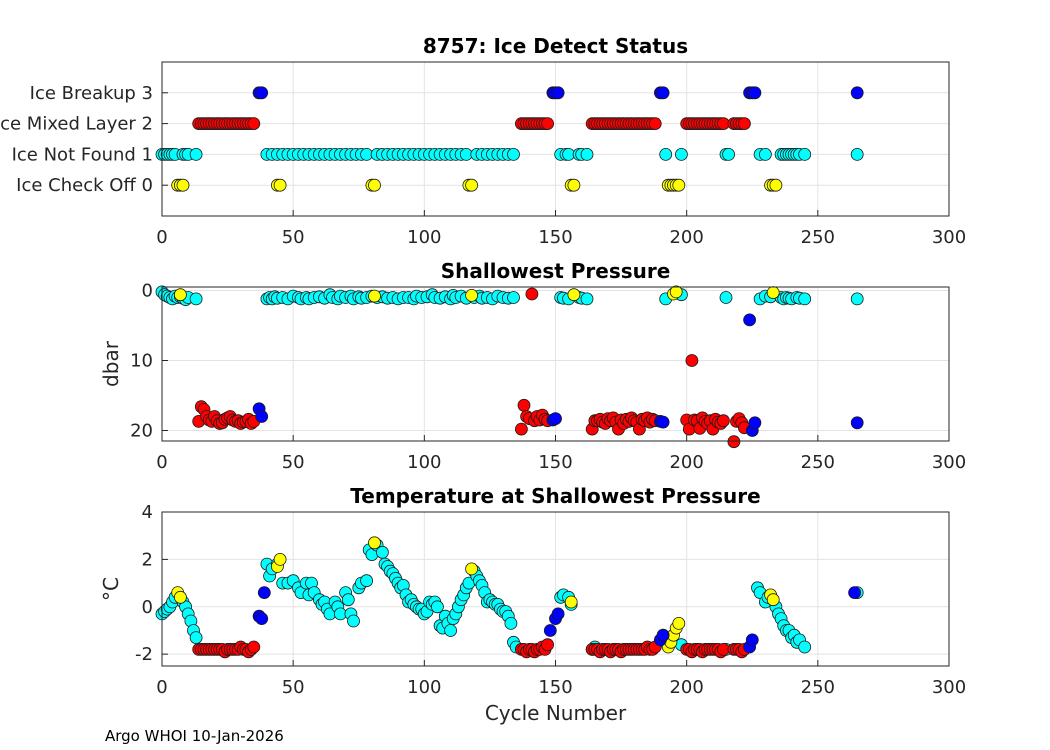 Image resolution: width=1050 pixels, height=750 pixels. Describe the element at coordinates (556, 271) in the screenshot. I see `chart-title: Shallowest Pressure` at that location.